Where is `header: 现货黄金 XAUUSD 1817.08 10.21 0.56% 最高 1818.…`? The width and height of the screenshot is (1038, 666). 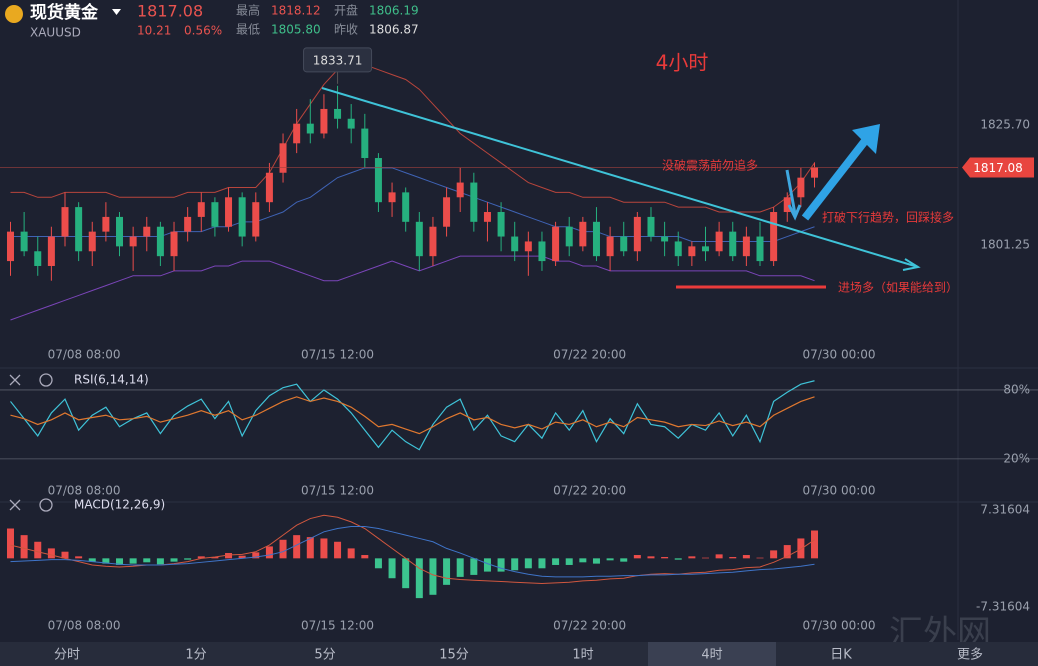 header: 现货黄金 XAUUSD 1817.08 10.21 0.56% 最高 1818.… is located at coordinates (212, 21).